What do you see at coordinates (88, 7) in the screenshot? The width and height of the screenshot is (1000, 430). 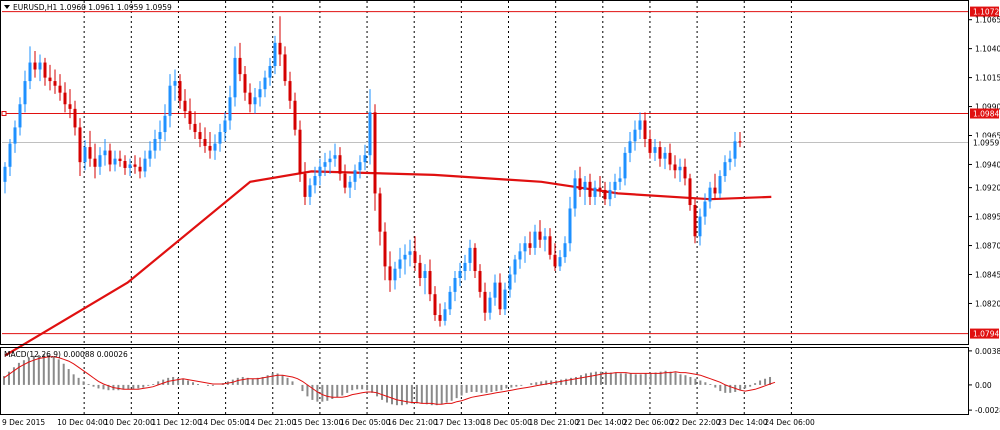 I see `chart-header: EURUSD,H1 1.0960 1.0961 1.0959 1.0959` at bounding box center [88, 7].